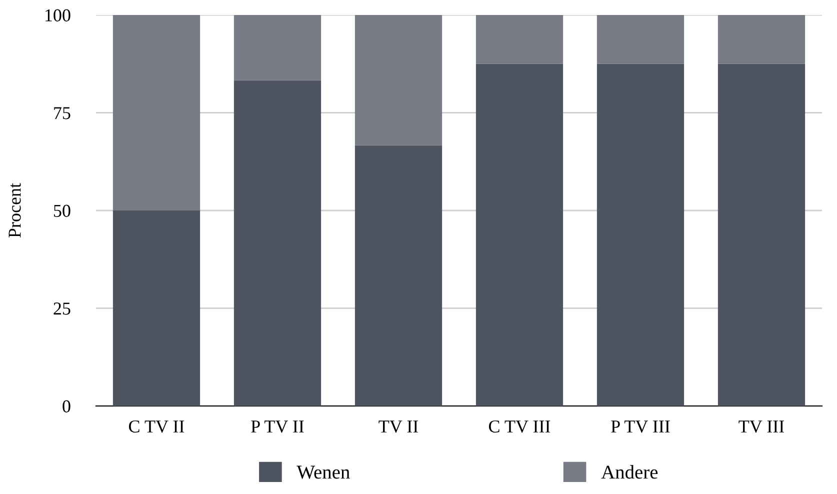 The width and height of the screenshot is (837, 494). I want to click on x-tick-label: P TV III, so click(640, 426).